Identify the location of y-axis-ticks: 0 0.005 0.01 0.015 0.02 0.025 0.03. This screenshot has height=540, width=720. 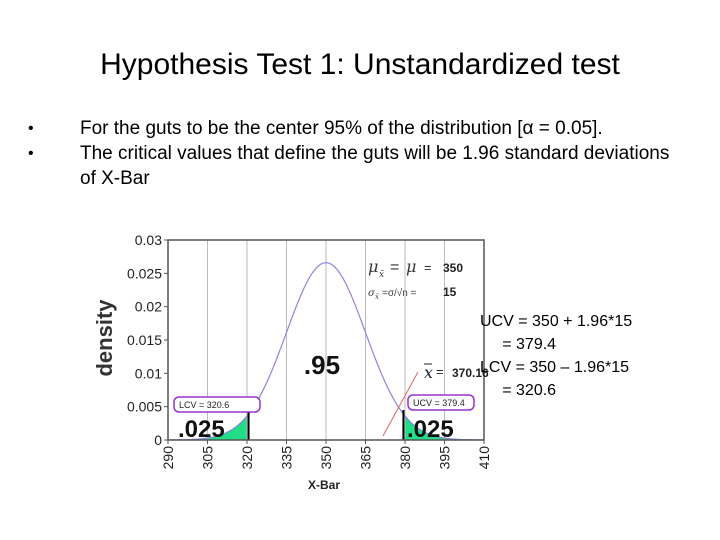
(147, 340).